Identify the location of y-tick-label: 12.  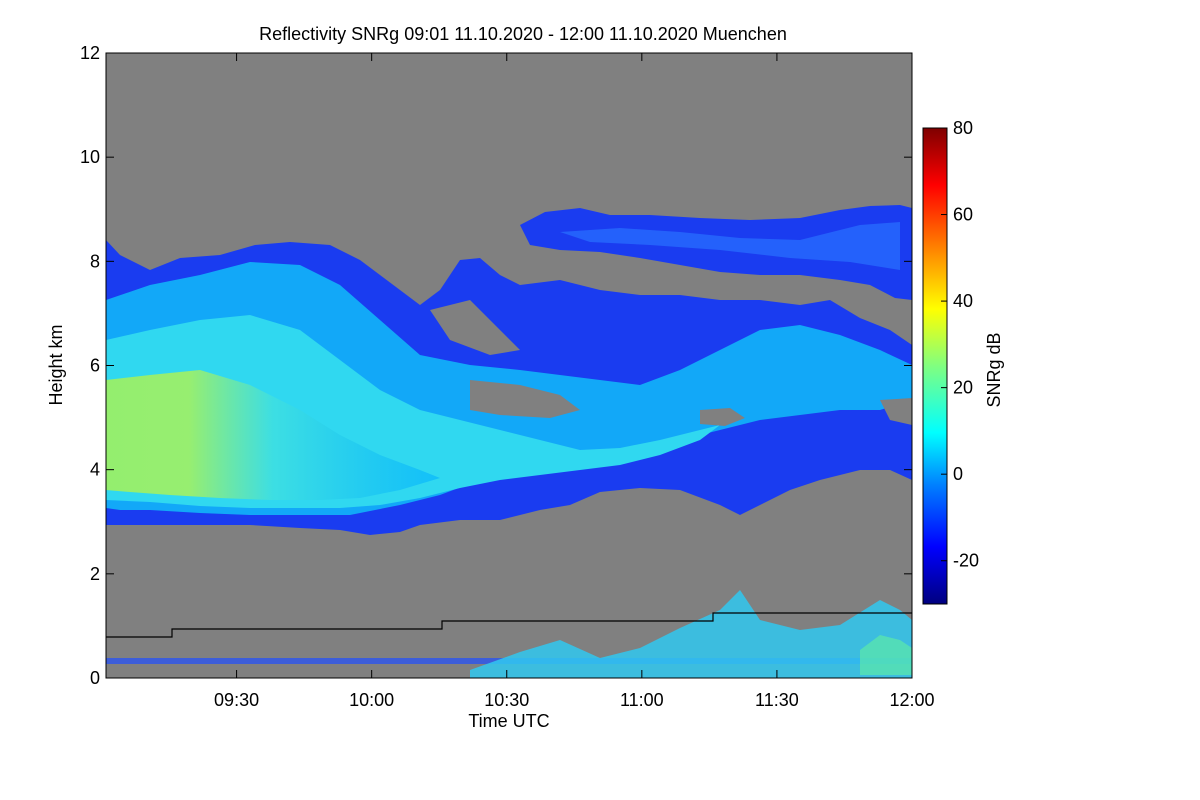
(90, 53).